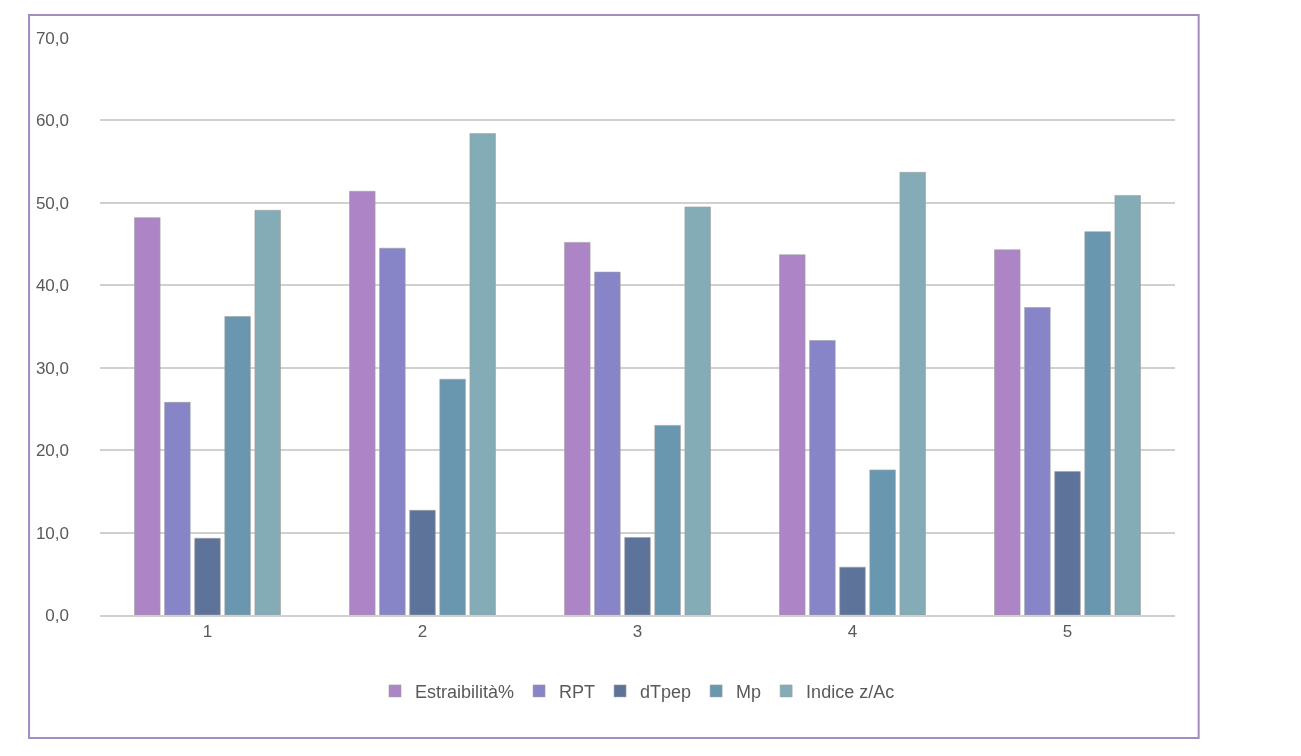 The width and height of the screenshot is (1301, 756). What do you see at coordinates (52, 203) in the screenshot?
I see `y-tick-label: 50,0` at bounding box center [52, 203].